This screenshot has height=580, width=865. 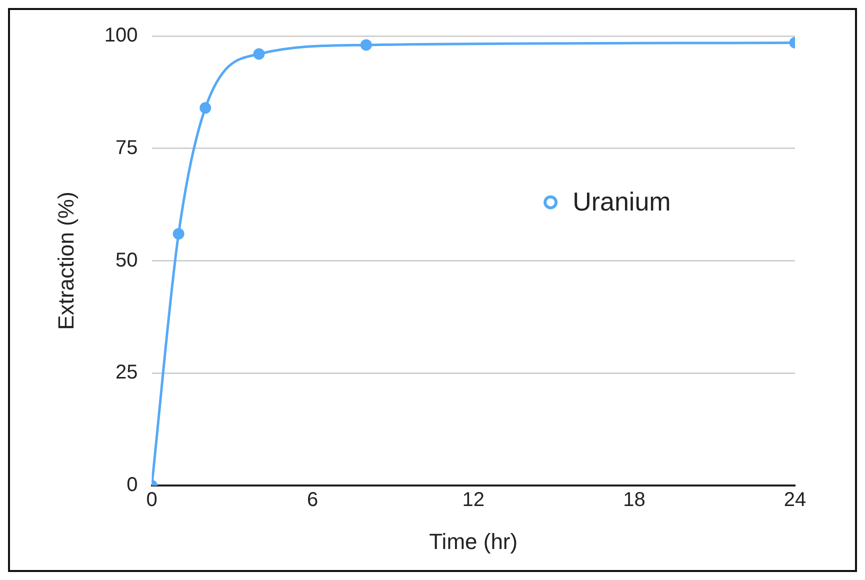 I want to click on x-tick-label: 18, so click(x=634, y=500).